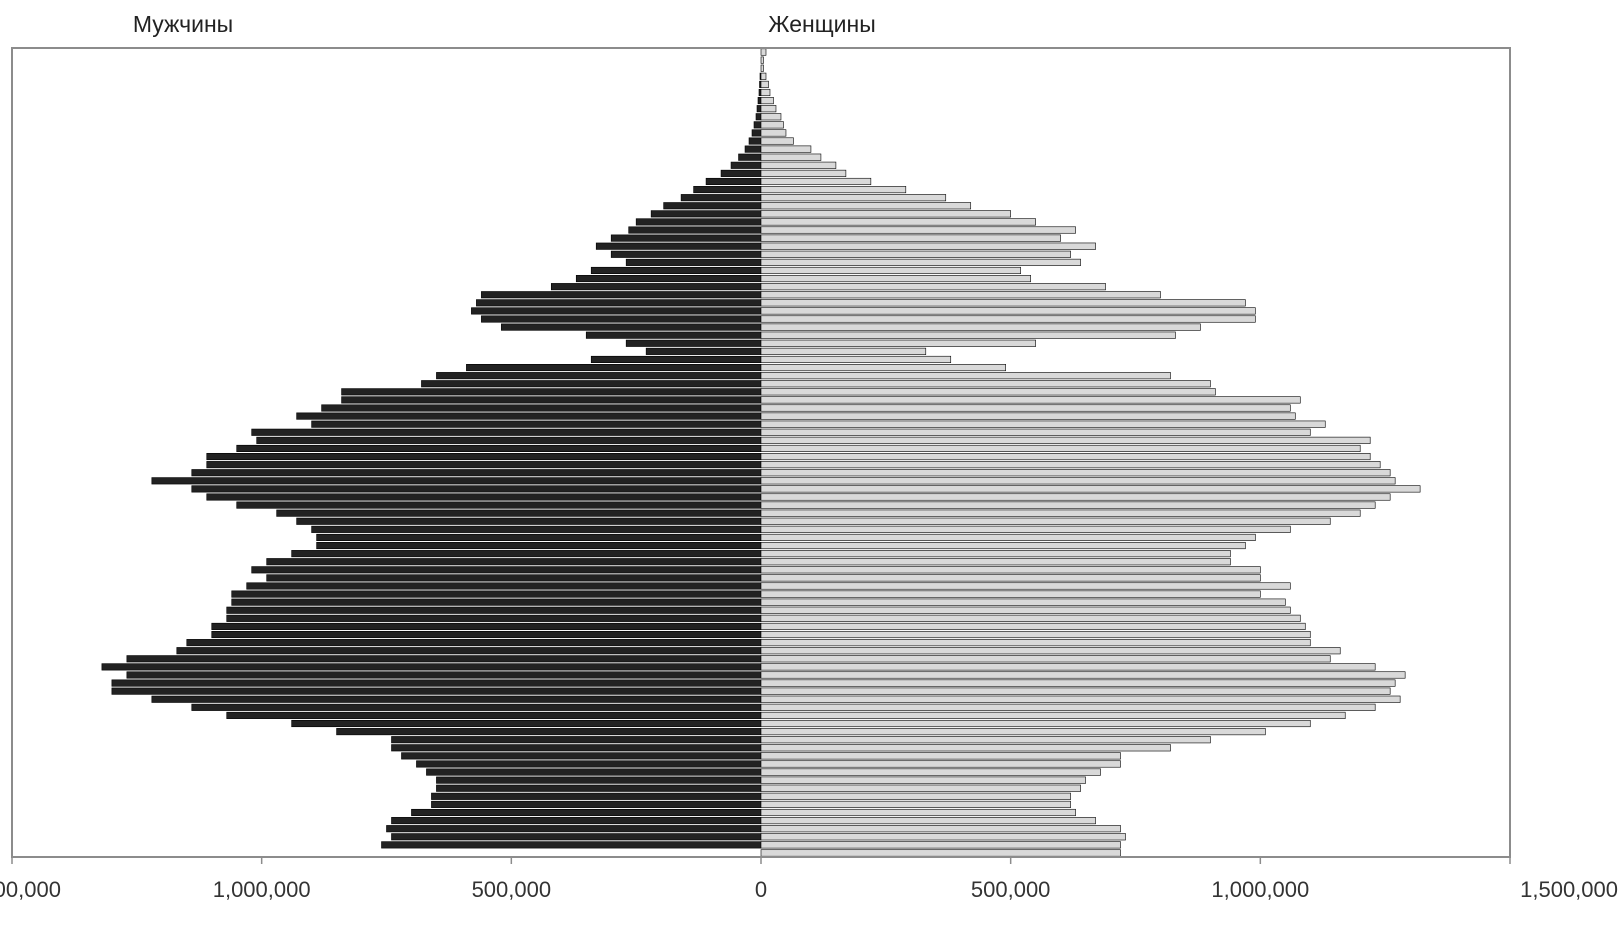 This screenshot has width=1620, height=929. Describe the element at coordinates (183, 24) in the screenshot. I see `legend-male-label: Мужчины` at that location.